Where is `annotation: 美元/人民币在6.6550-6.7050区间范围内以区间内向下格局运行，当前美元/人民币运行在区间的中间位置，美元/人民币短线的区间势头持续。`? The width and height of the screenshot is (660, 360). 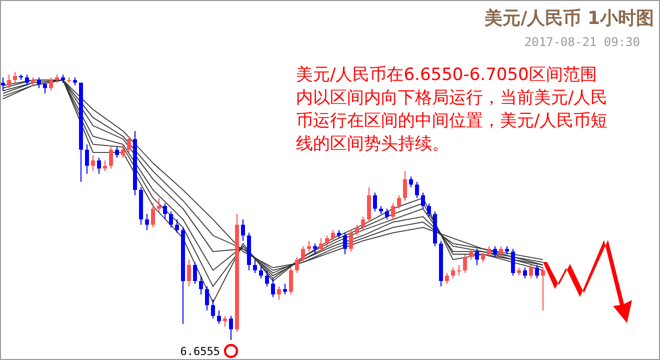 annotation: 美元/人民币在6.6550-6.7050区间范围内以区间内向下格局运行，当前美元/人民币运行在区间的中间位置，美元/人民币短线的区间势头持续。 is located at coordinates (452, 110).